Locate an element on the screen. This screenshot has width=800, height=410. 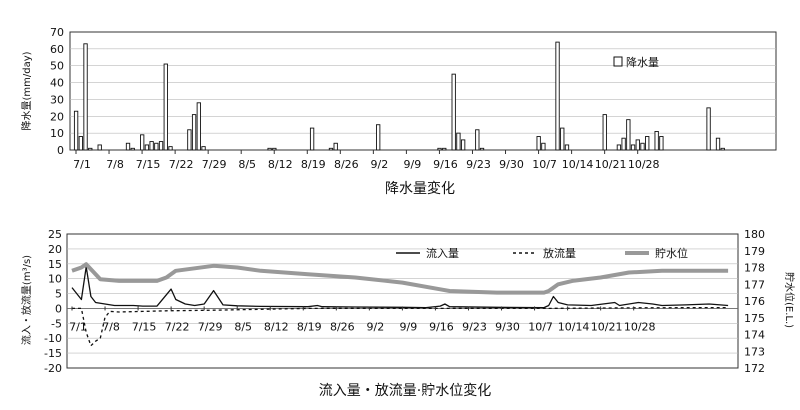
flow-right-y-tick-label: 175 is located at coordinates (754, 318).